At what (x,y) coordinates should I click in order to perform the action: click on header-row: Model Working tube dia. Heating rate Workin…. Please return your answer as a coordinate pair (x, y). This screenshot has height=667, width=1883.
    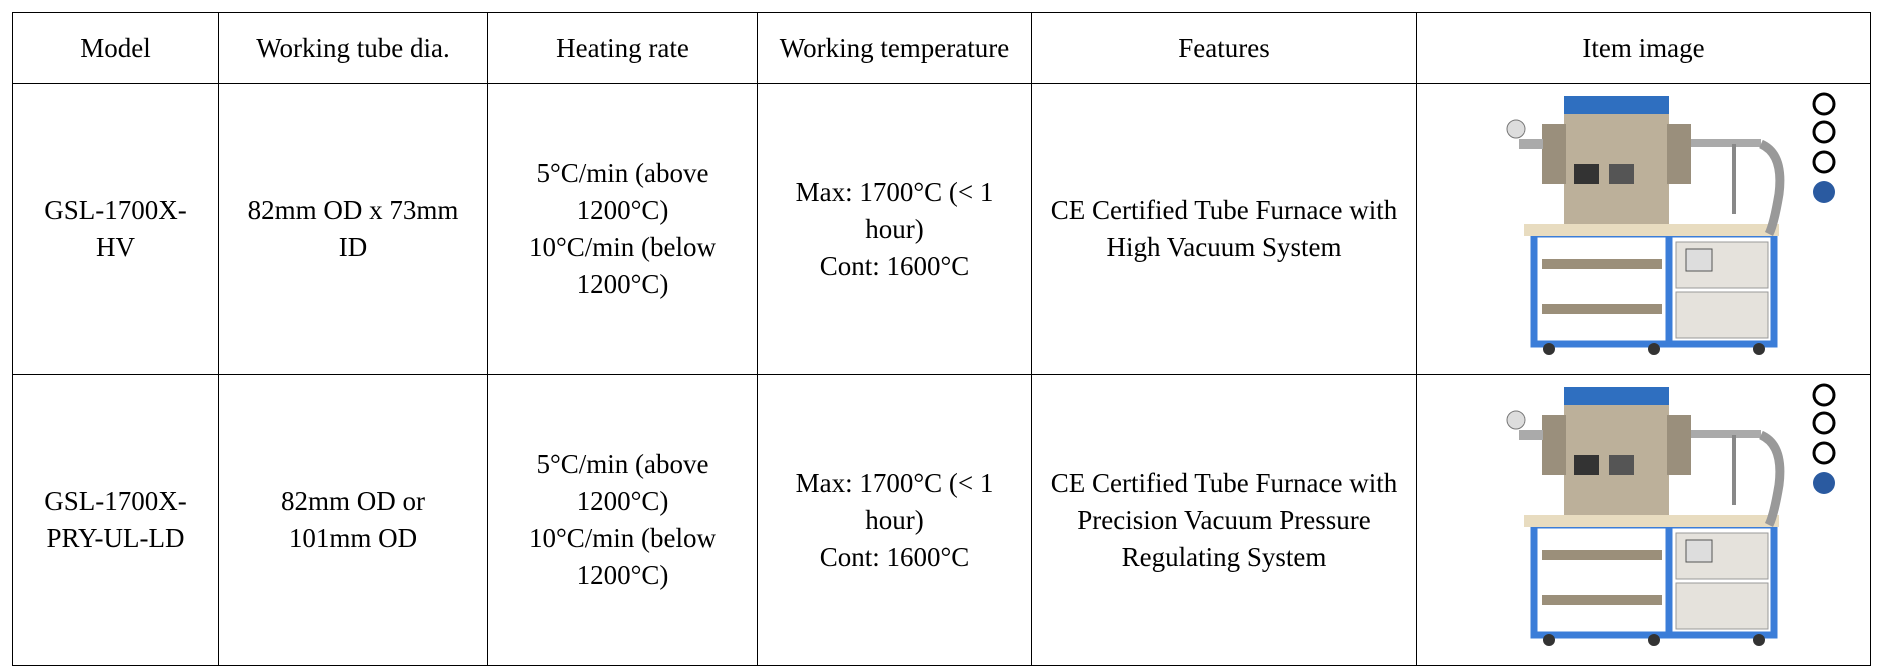
    Looking at the image, I should click on (941, 48).